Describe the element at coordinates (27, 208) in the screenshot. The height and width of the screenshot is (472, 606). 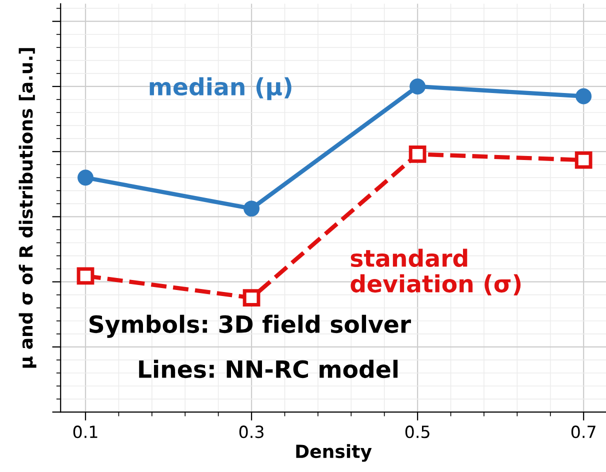
I see `y-axis-title: μ and σ of R distributions [a.u.]` at that location.